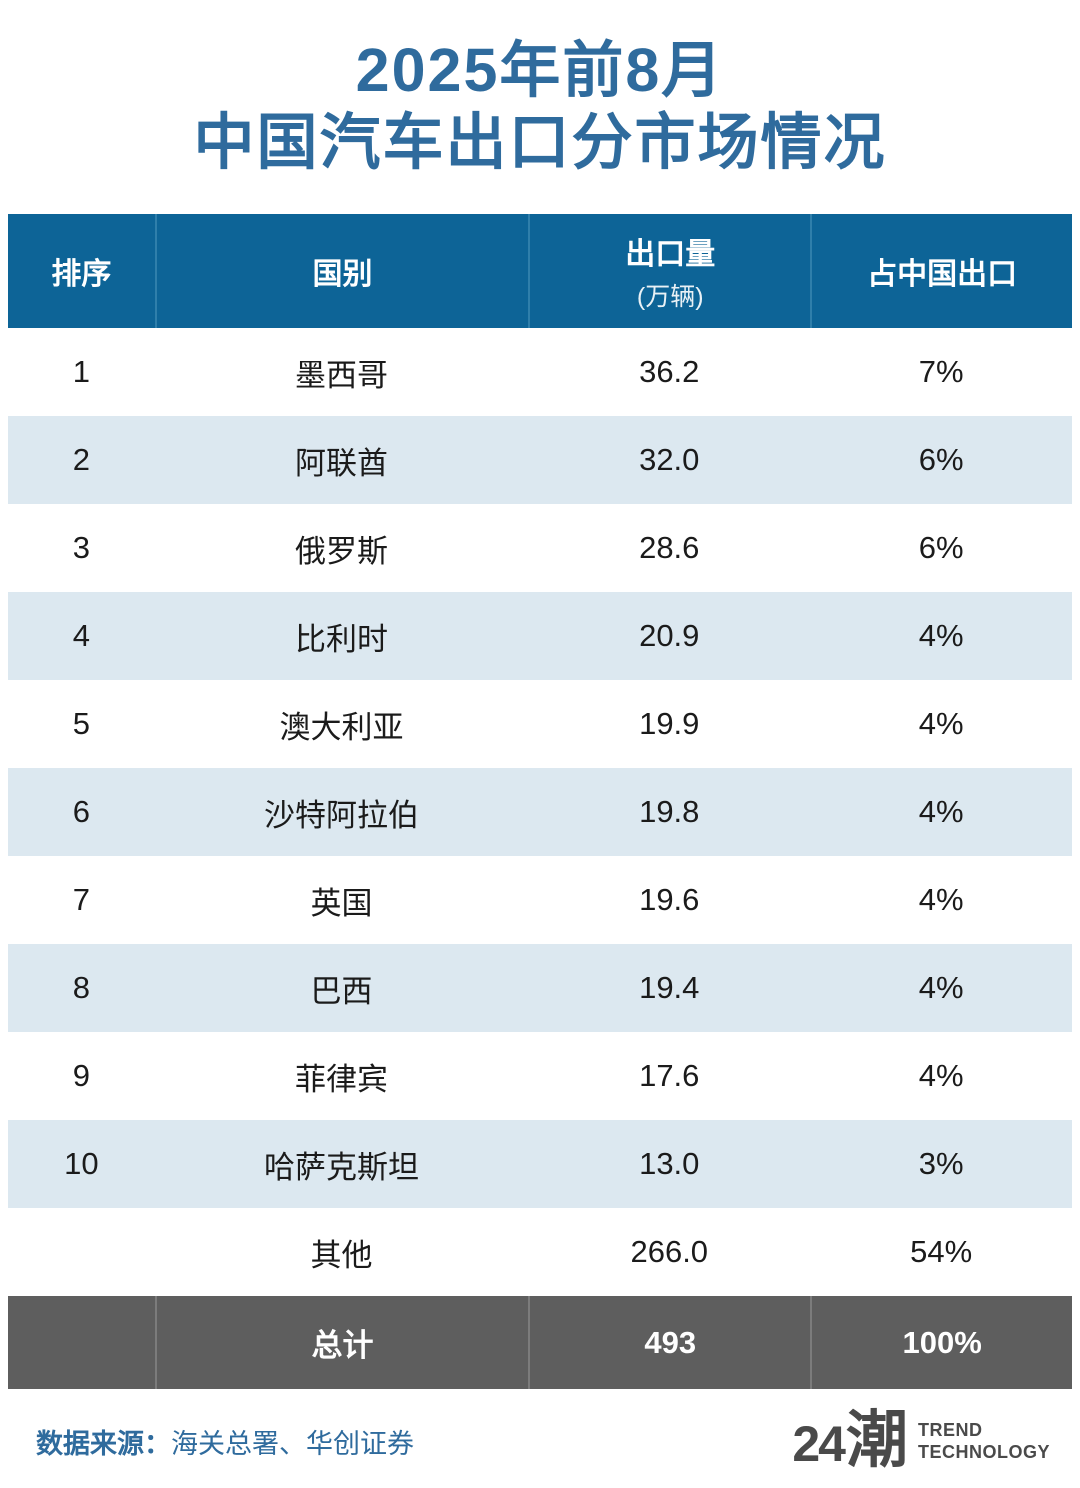  What do you see at coordinates (342, 1079) in the screenshot?
I see `cell-country: 菲律宾` at bounding box center [342, 1079].